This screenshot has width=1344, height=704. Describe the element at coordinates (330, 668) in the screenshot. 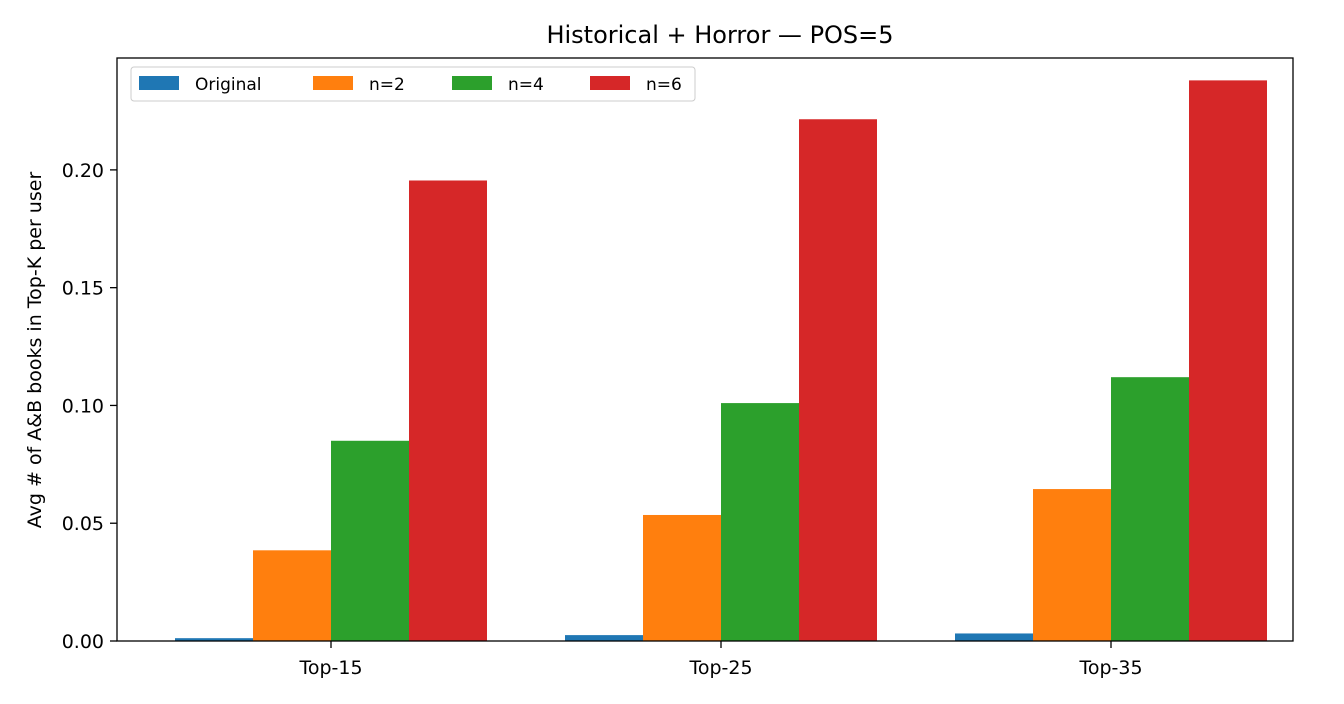

I see `x-tick-label: Top-15` at that location.